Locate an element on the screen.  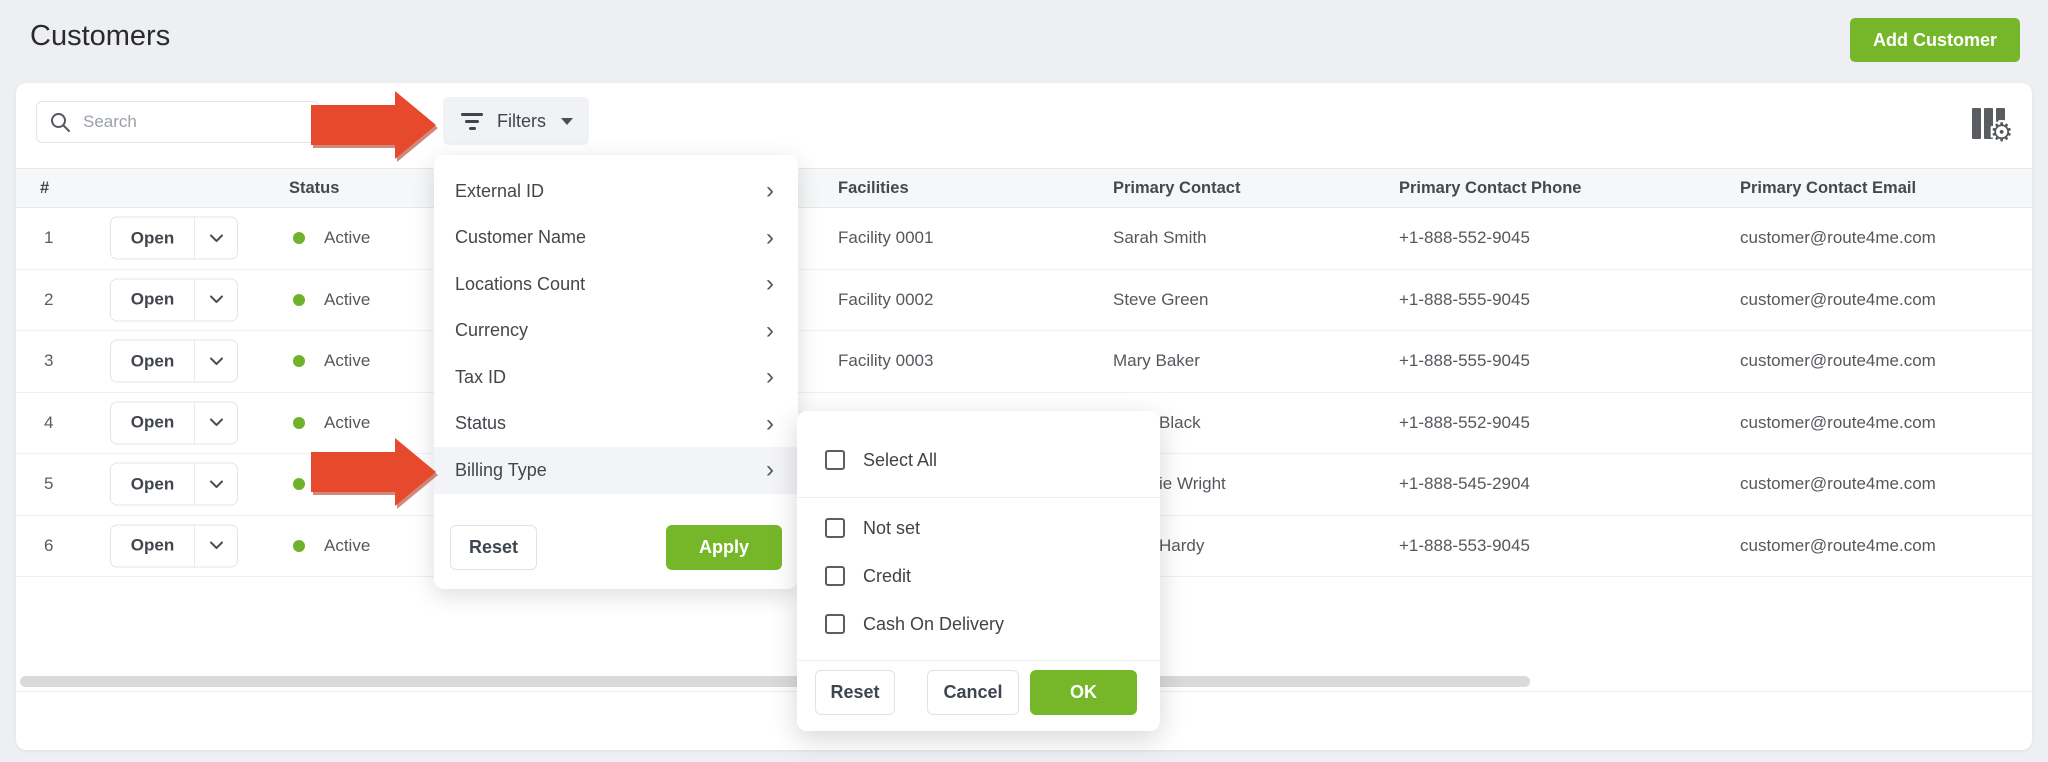
billing-type-option-cash-on-delivery: Cash On Delivery is located at coordinates (978, 624).